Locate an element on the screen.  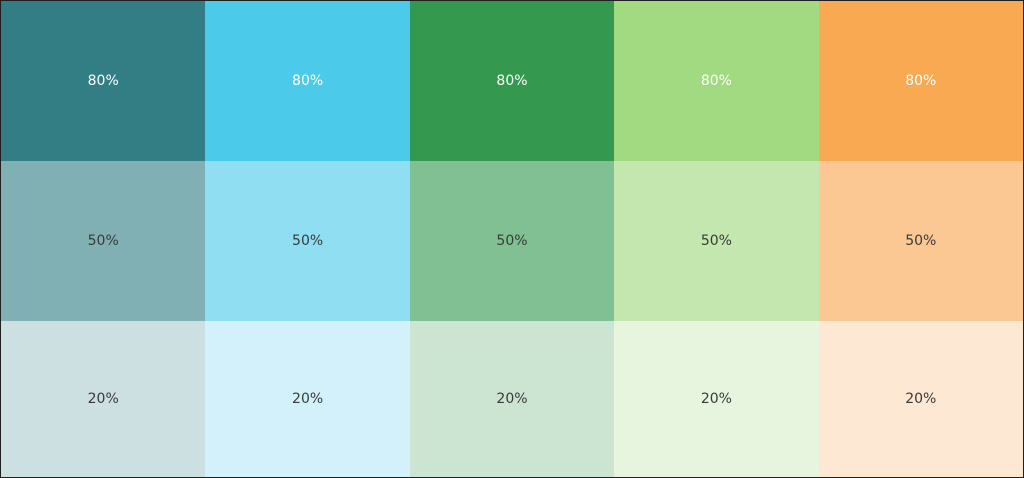
swatch-teal-50: 50% is located at coordinates (103, 241).